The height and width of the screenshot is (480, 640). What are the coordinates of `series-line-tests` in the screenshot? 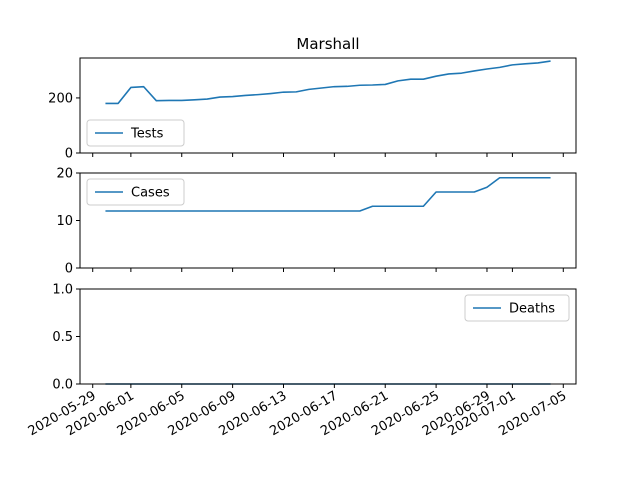 It's located at (328, 82).